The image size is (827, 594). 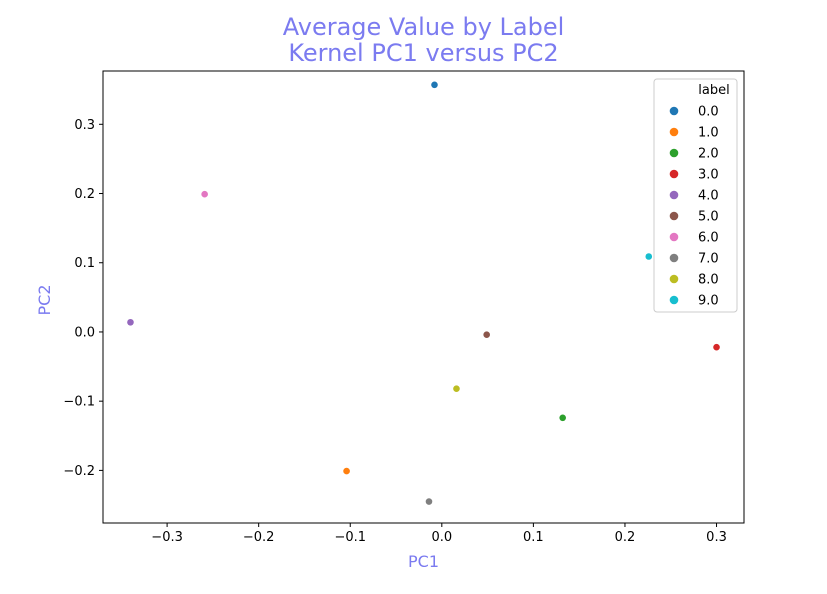 What do you see at coordinates (423, 53) in the screenshot?
I see `chart-title-line-2: Kernel PC1 versus PC2` at bounding box center [423, 53].